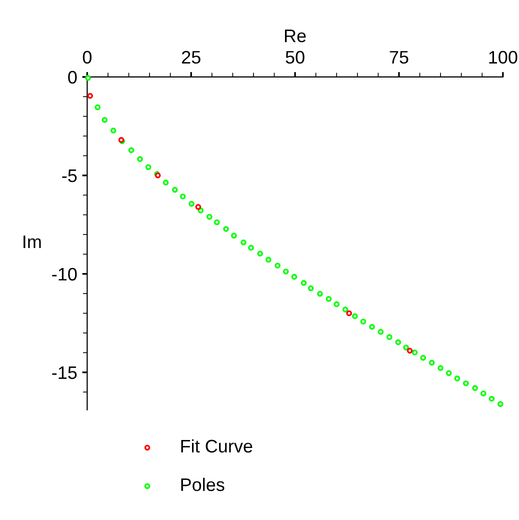  What do you see at coordinates (191, 57) in the screenshot?
I see `x-tick-label: 25` at bounding box center [191, 57].